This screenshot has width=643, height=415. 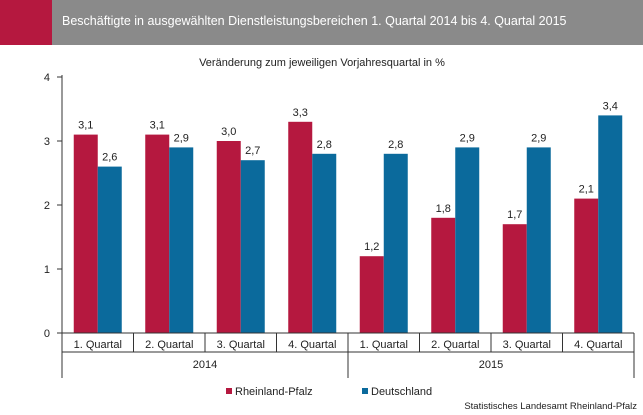 What do you see at coordinates (329, 392) in the screenshot?
I see `legend: Rheinland-Pfalz Deutschland` at bounding box center [329, 392].